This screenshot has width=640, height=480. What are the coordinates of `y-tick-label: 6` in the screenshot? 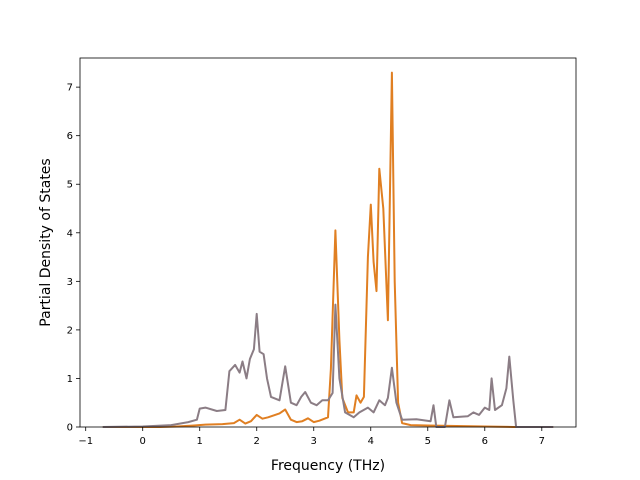 It's located at (70, 136).